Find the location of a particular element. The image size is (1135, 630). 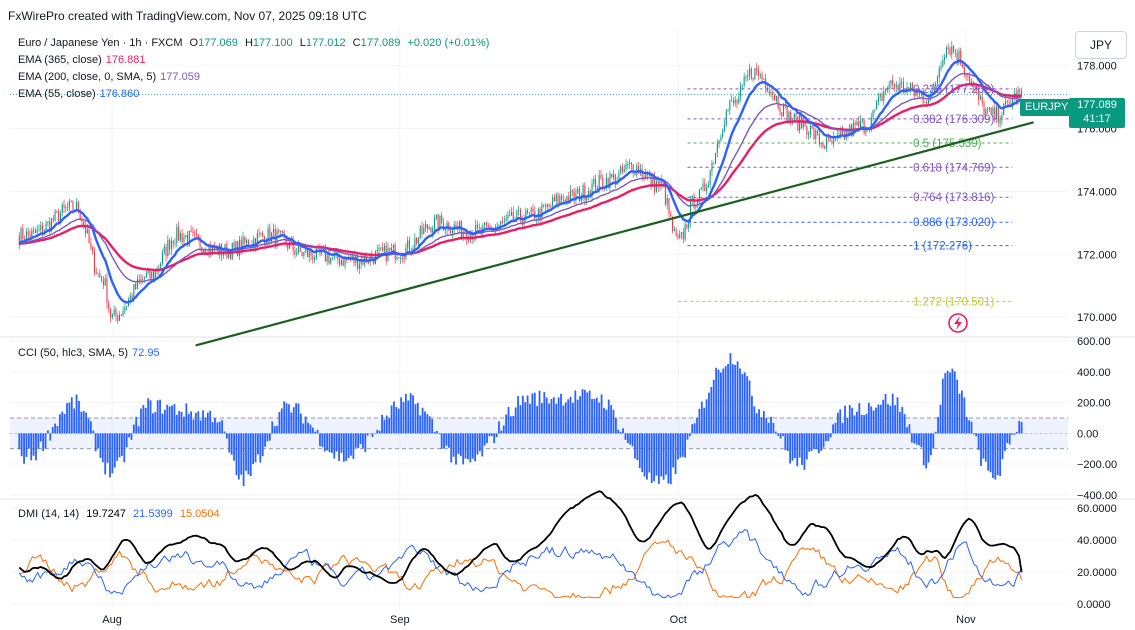

cci-legend: CCI (50, hlc3, SMA, 5) 72.95 is located at coordinates (89, 353).